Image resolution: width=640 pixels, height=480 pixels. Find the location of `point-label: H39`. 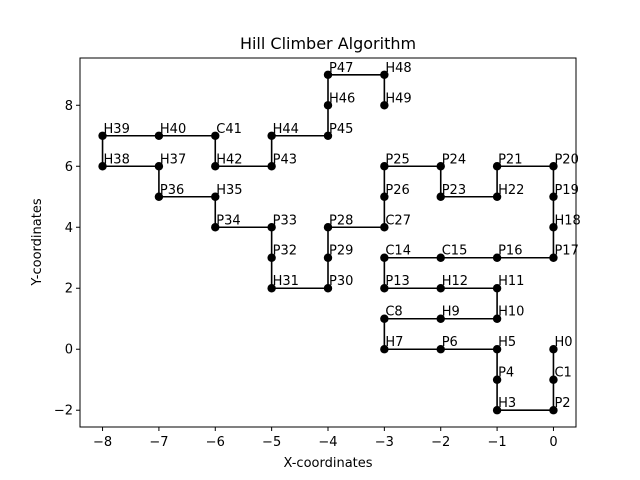

point-label: H39 is located at coordinates (117, 129).